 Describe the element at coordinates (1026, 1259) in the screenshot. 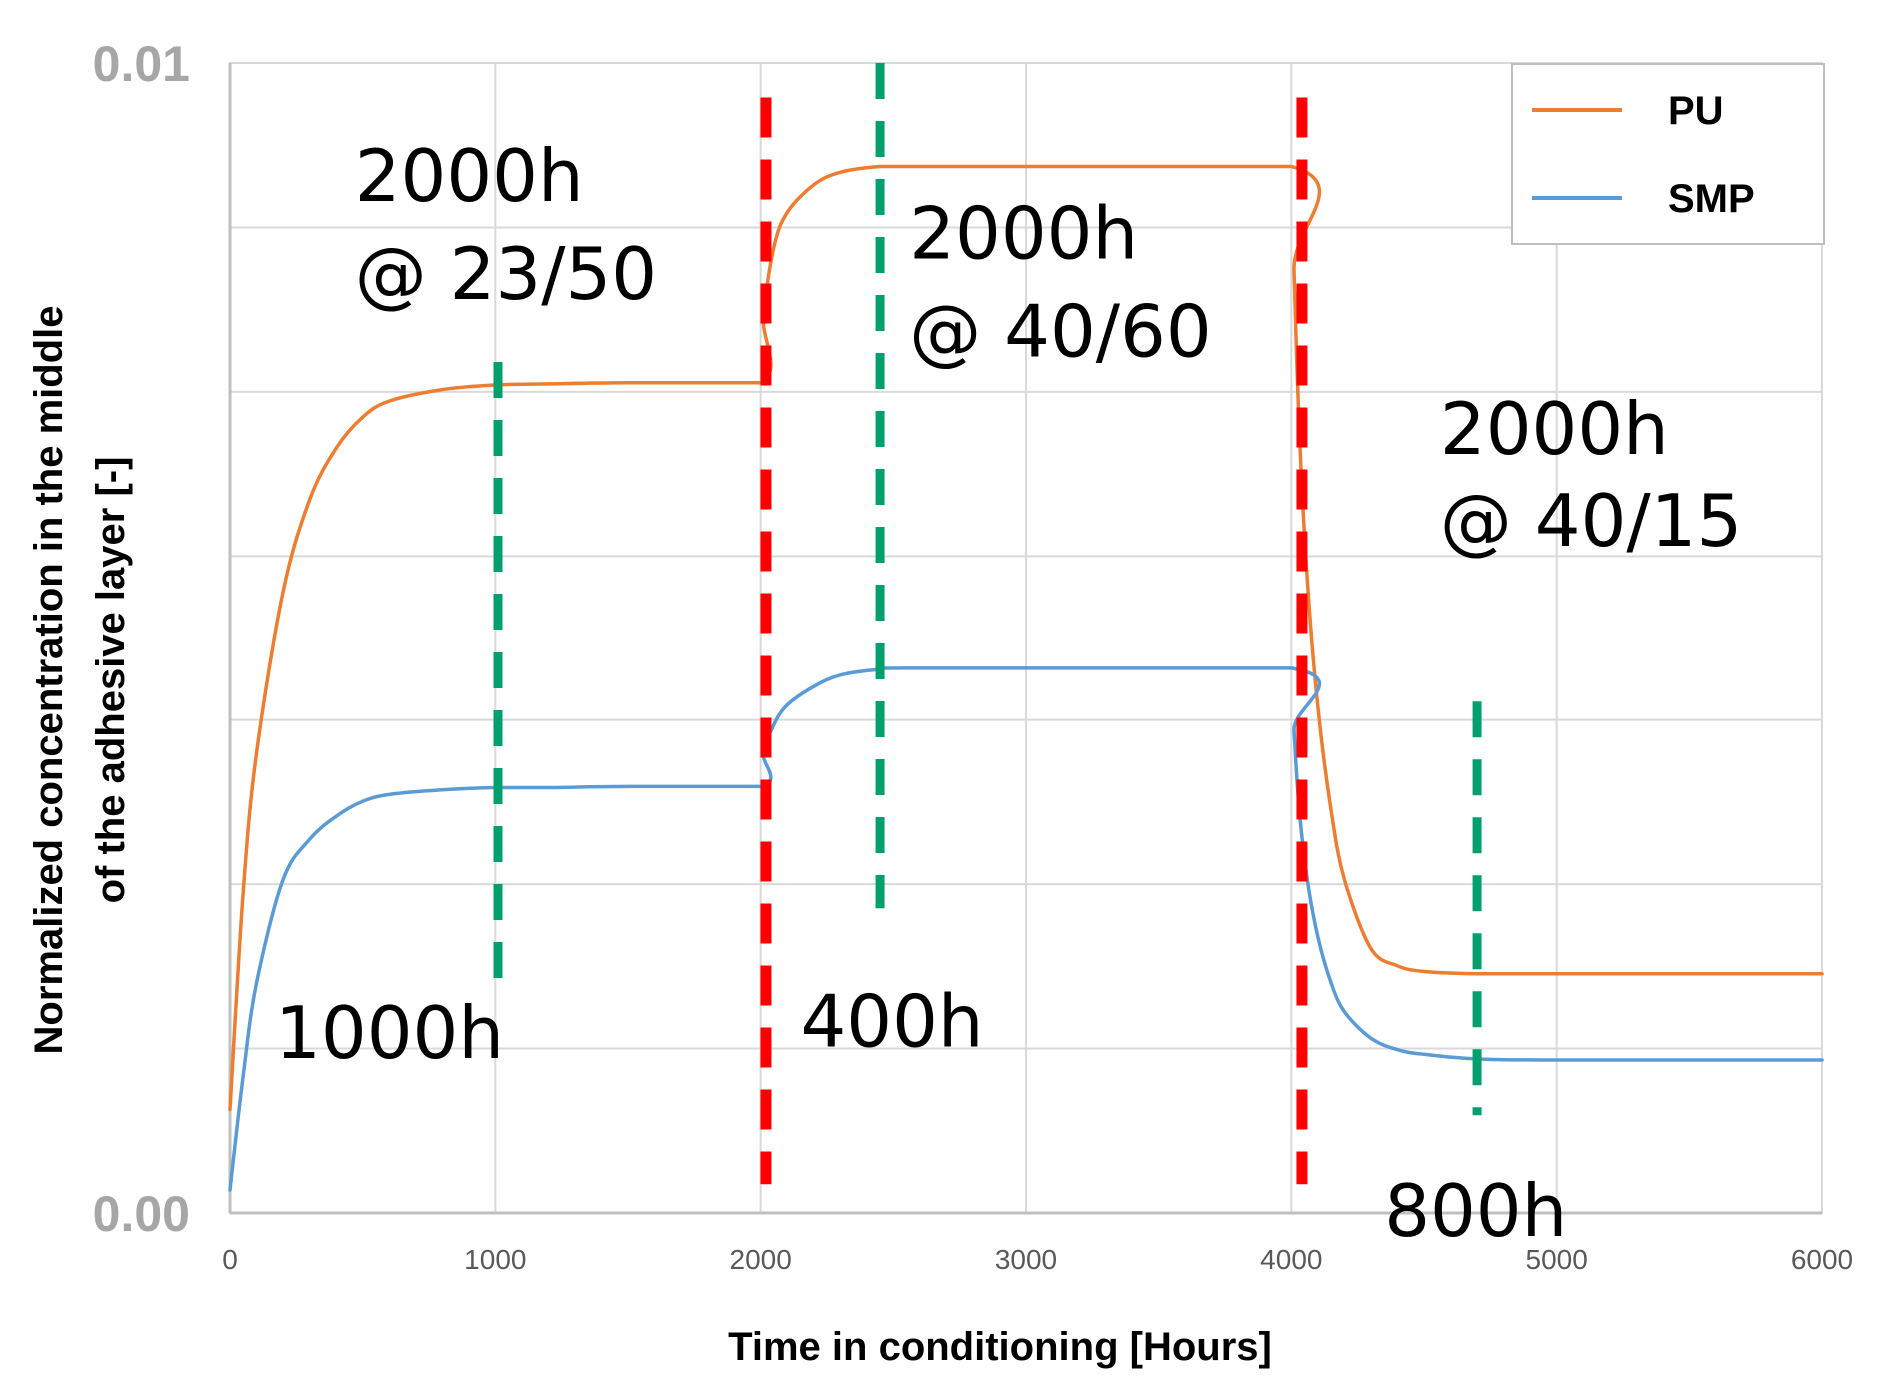

I see `x-tick-label-3: 3000` at that location.